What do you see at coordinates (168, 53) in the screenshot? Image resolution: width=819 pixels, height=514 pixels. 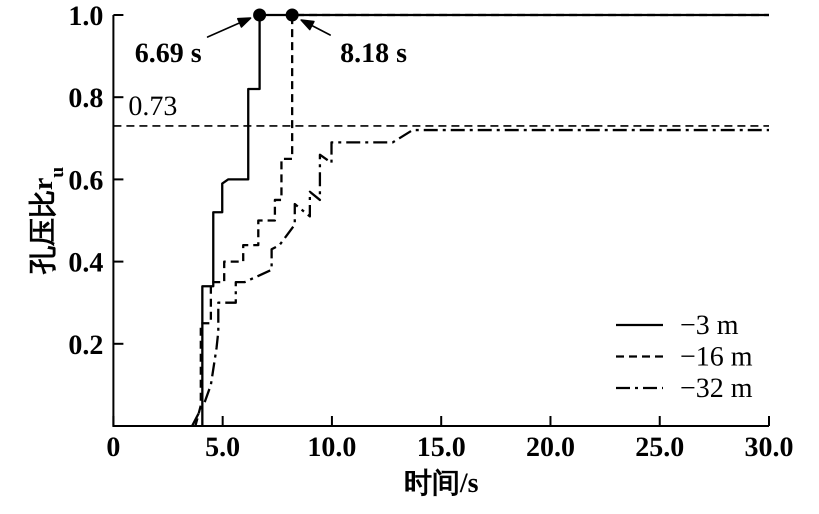 I see `annotation: 6.69 s` at bounding box center [168, 53].